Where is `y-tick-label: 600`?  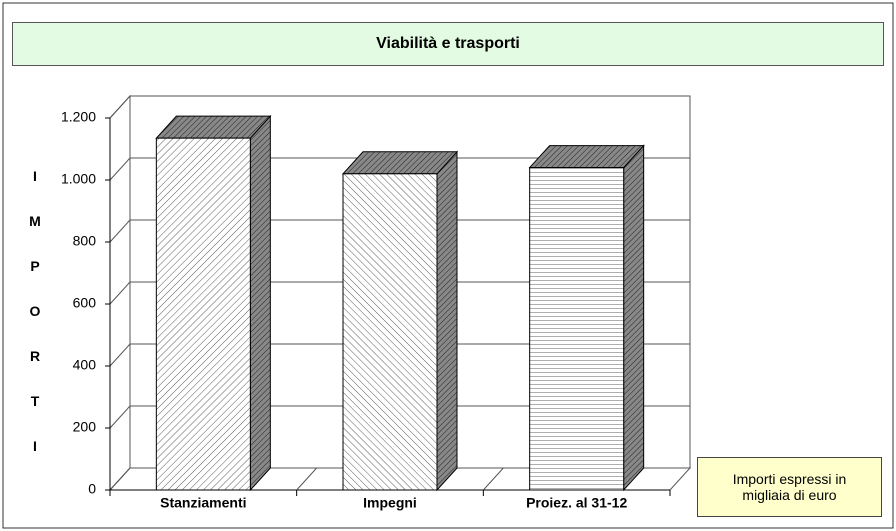
y-tick-label: 600 is located at coordinates (85, 303).